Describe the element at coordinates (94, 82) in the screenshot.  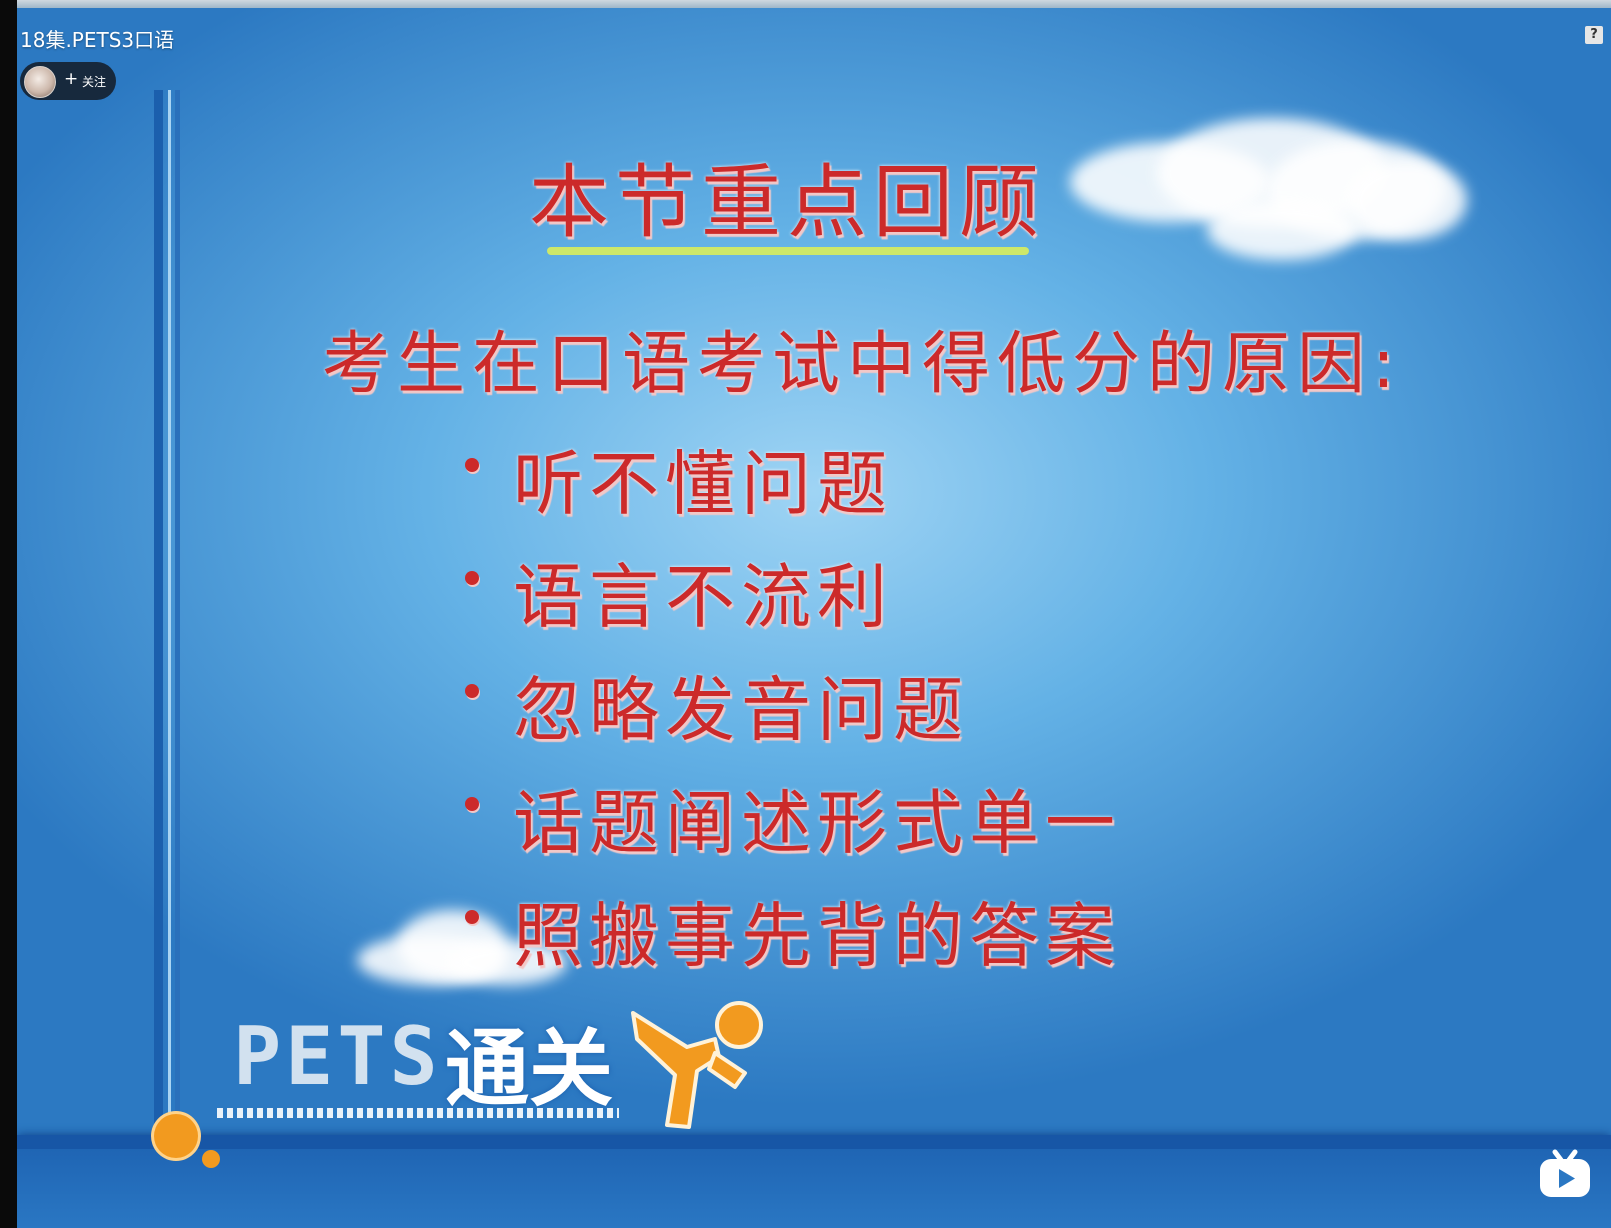
I see `follow-label: 关注` at that location.